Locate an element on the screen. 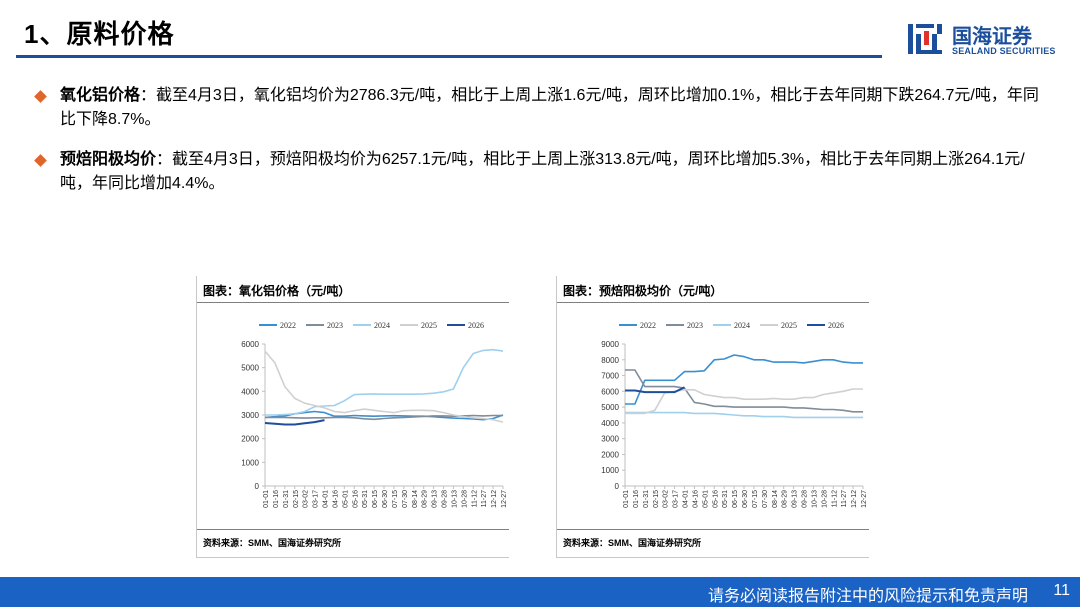  series-line-2024 is located at coordinates (384, 382).